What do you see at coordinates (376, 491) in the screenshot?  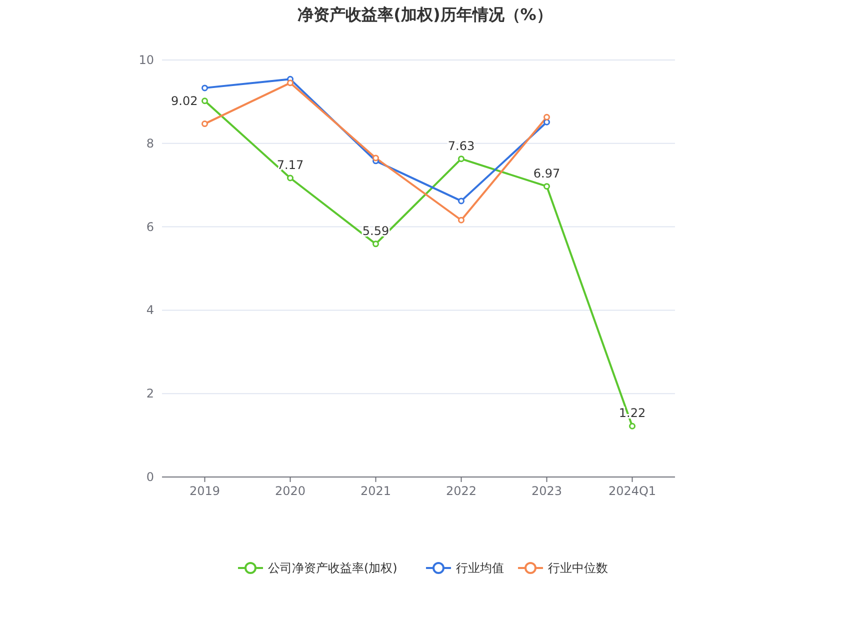 I see `x-tick-label: 2021` at bounding box center [376, 491].